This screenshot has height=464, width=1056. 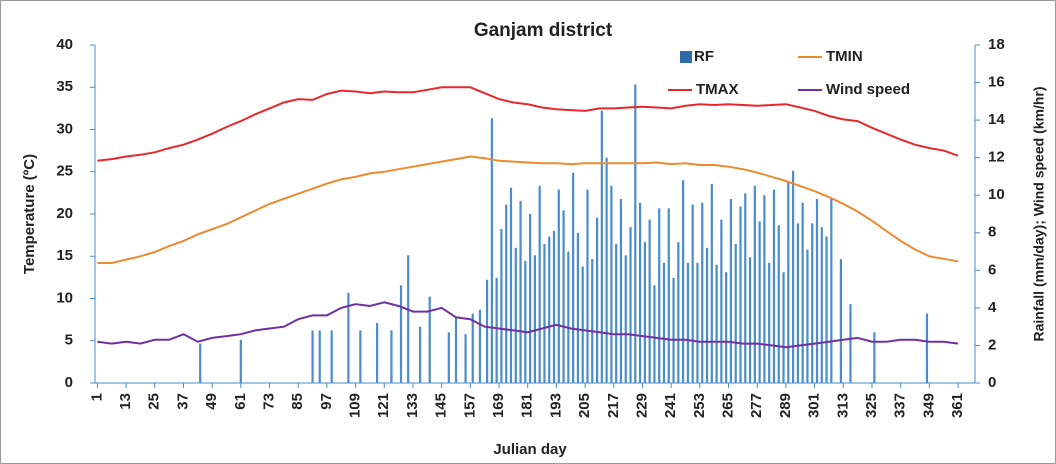 I want to click on y2-tick-label: 2, so click(x=992, y=344).